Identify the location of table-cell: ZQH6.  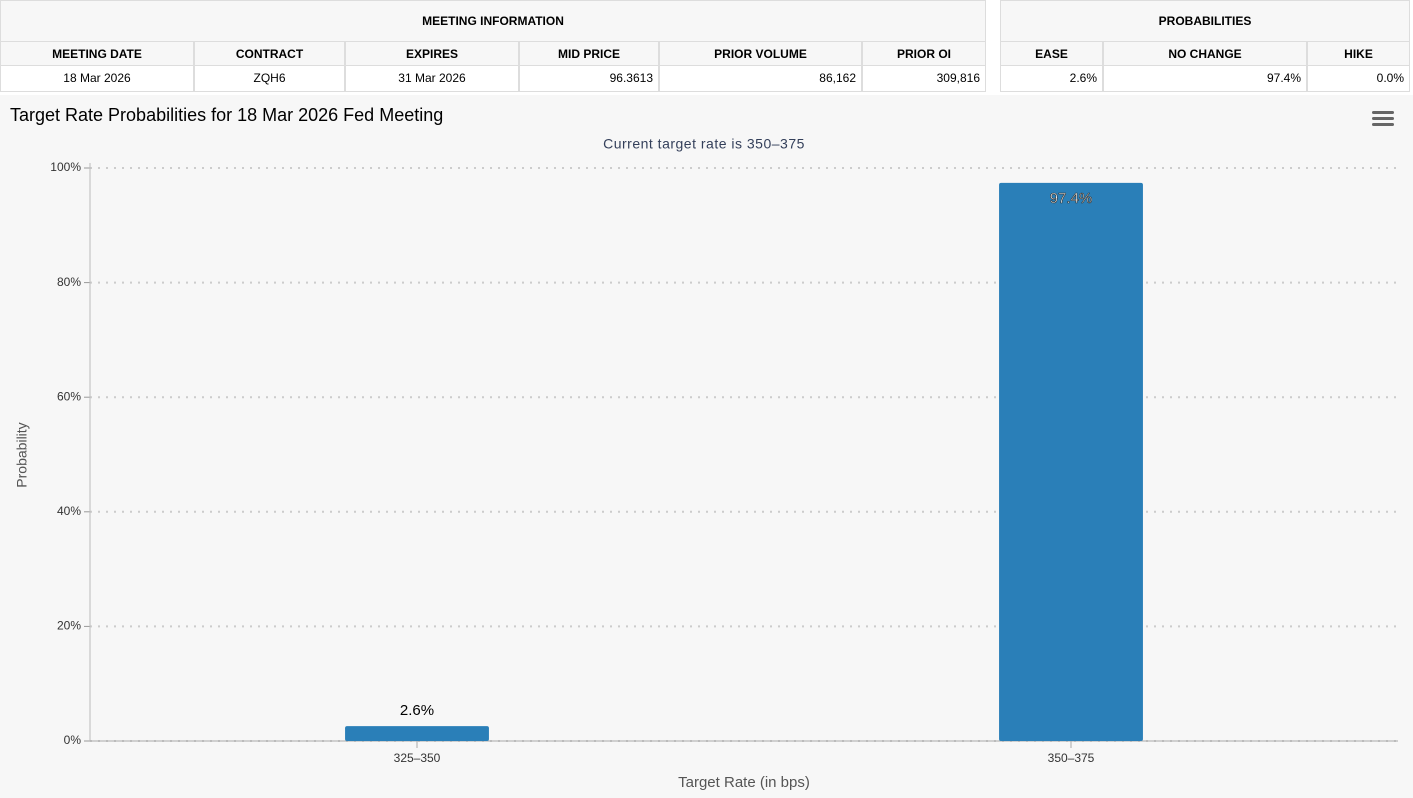
(269, 78).